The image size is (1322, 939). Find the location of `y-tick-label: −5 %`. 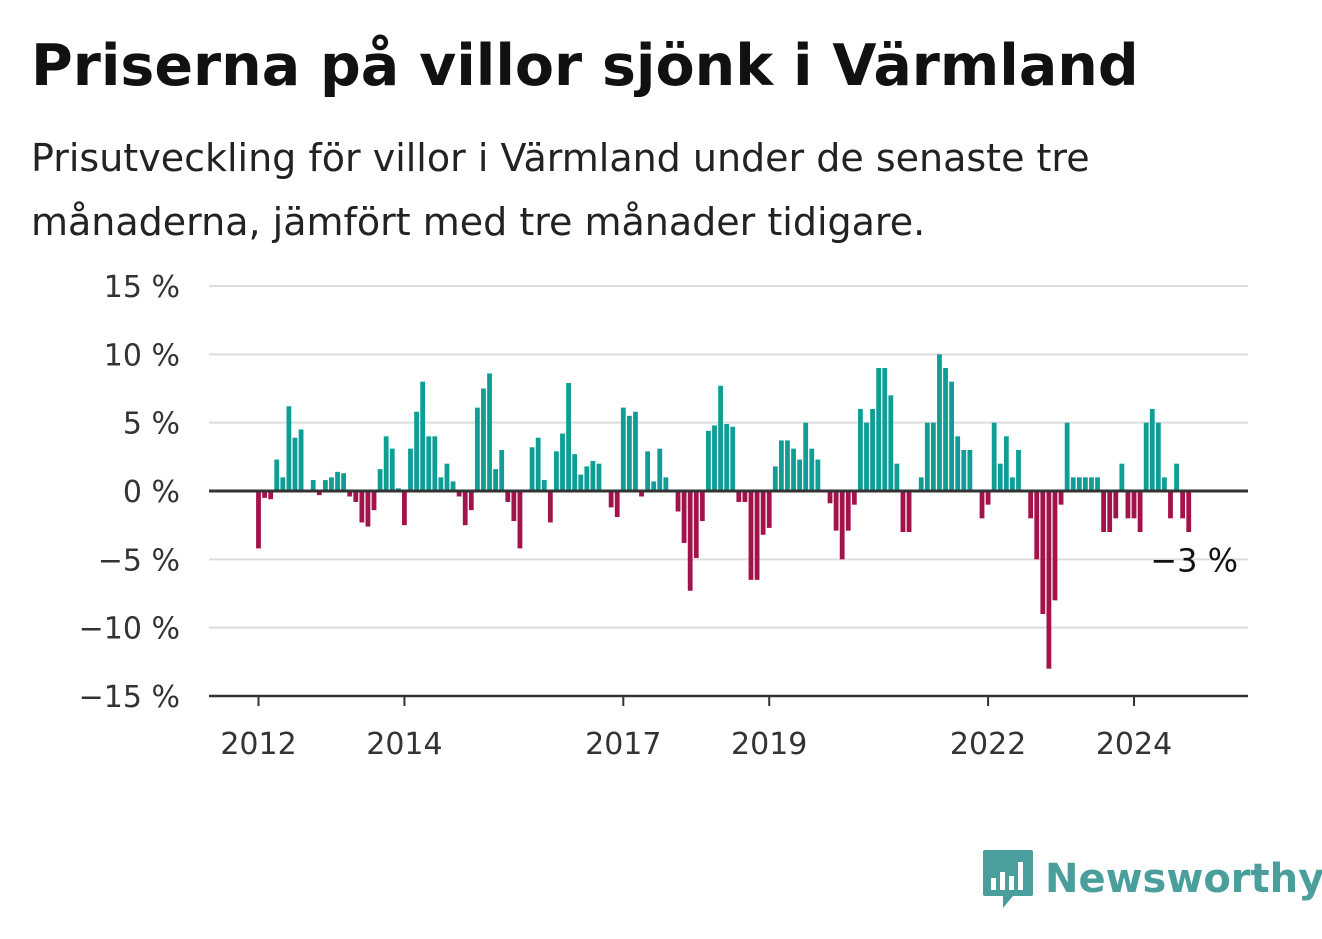

y-tick-label: −5 % is located at coordinates (139, 560).